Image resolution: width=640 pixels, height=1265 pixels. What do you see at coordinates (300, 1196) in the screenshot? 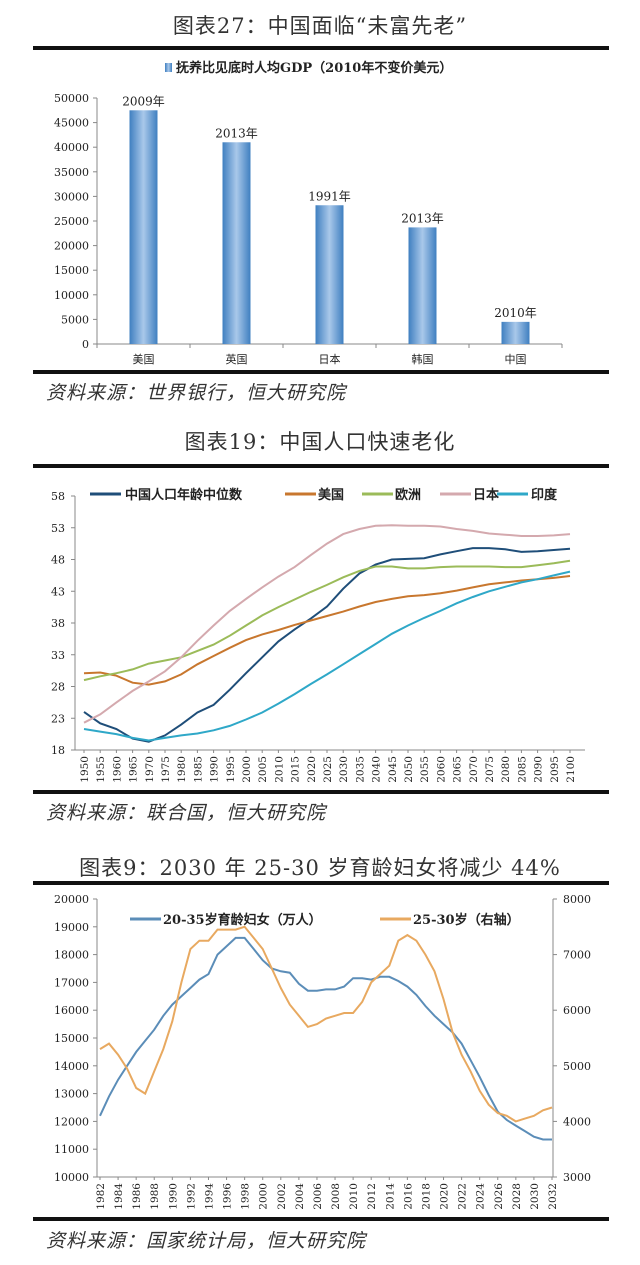
I see `chart3-x-tick-label: 2004` at bounding box center [300, 1196].